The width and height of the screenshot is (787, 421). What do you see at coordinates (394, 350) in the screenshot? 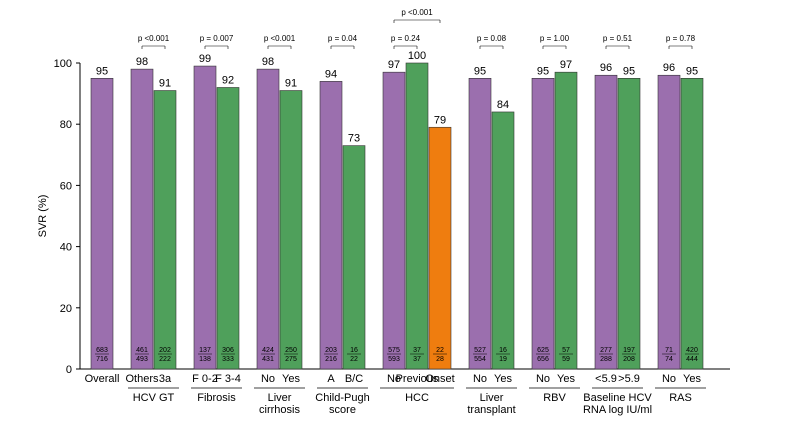
I see `bar-numerator-label: 575` at bounding box center [394, 350].